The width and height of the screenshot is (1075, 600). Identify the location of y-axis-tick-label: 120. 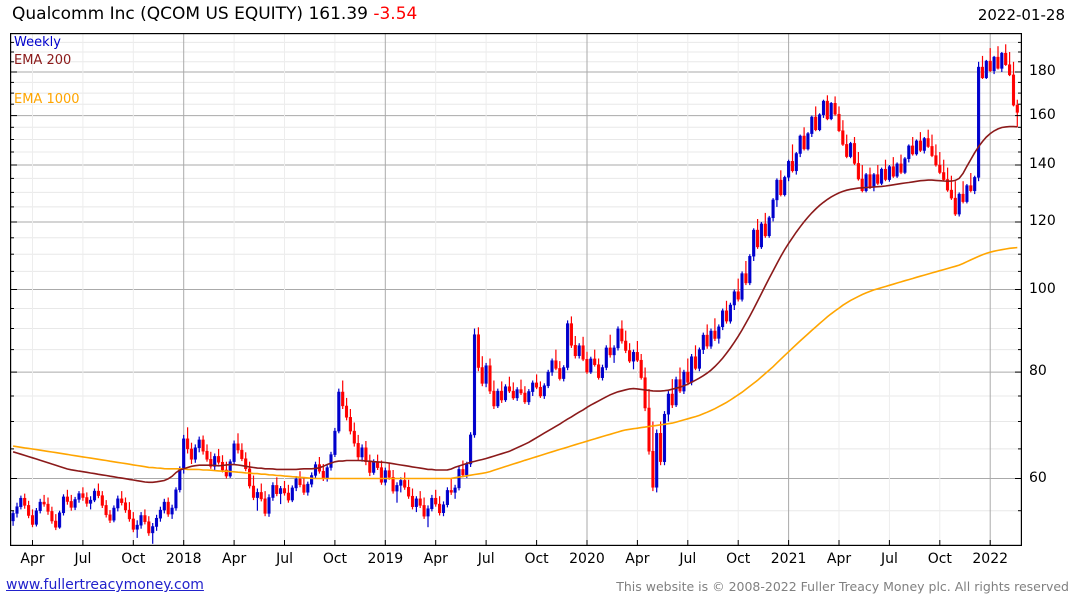
(1042, 221).